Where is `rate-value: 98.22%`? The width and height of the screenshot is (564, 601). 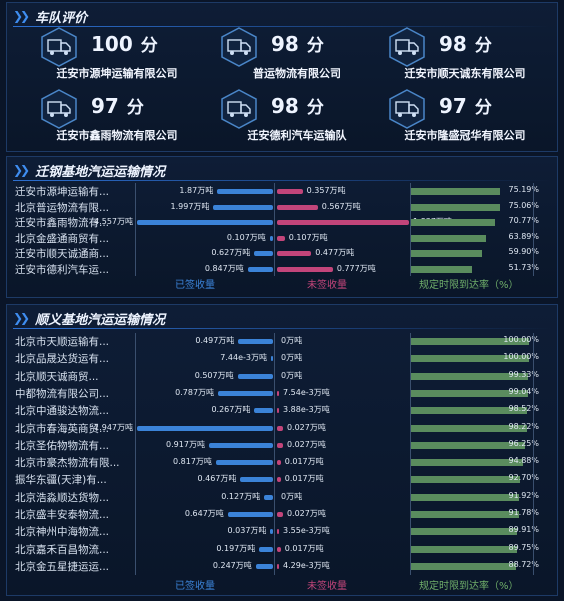 rate-value: 98.22% is located at coordinates (523, 426).